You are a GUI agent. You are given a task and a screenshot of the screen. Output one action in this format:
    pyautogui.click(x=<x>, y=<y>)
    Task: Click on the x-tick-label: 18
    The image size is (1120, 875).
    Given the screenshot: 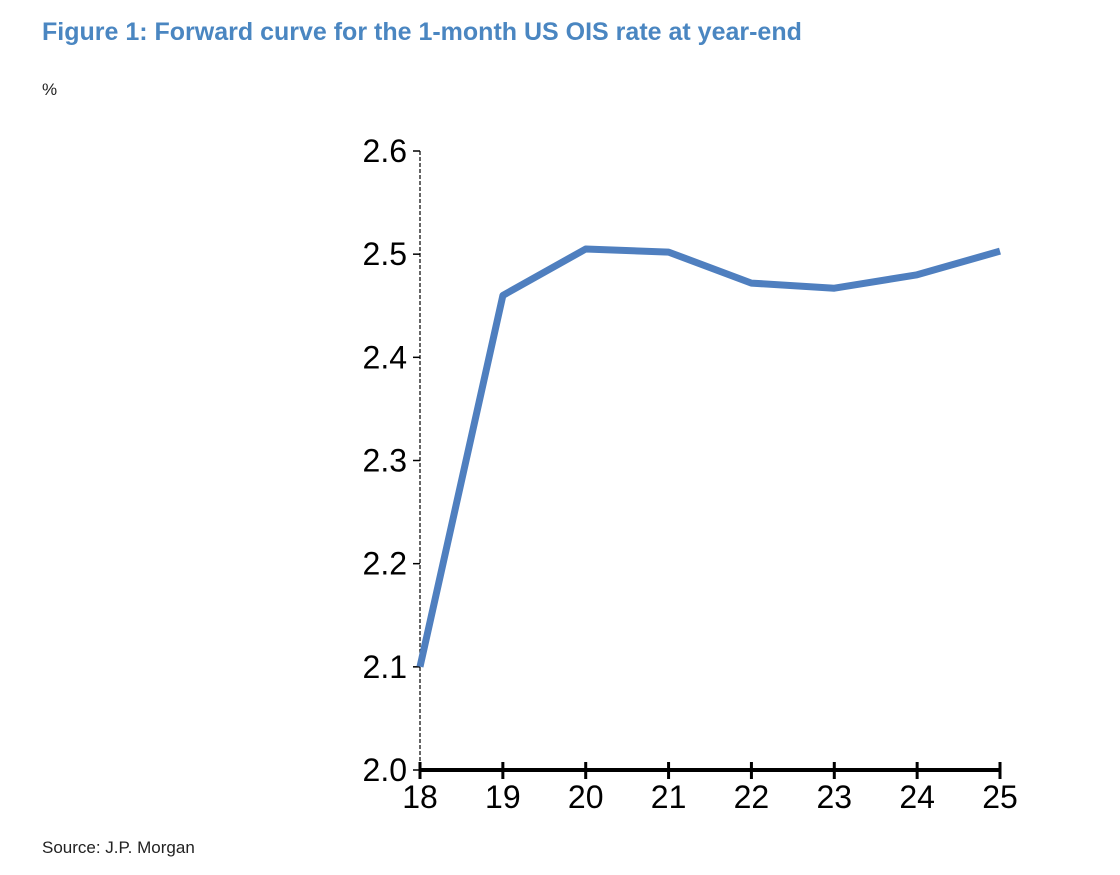 What is the action you would take?
    pyautogui.click(x=420, y=797)
    